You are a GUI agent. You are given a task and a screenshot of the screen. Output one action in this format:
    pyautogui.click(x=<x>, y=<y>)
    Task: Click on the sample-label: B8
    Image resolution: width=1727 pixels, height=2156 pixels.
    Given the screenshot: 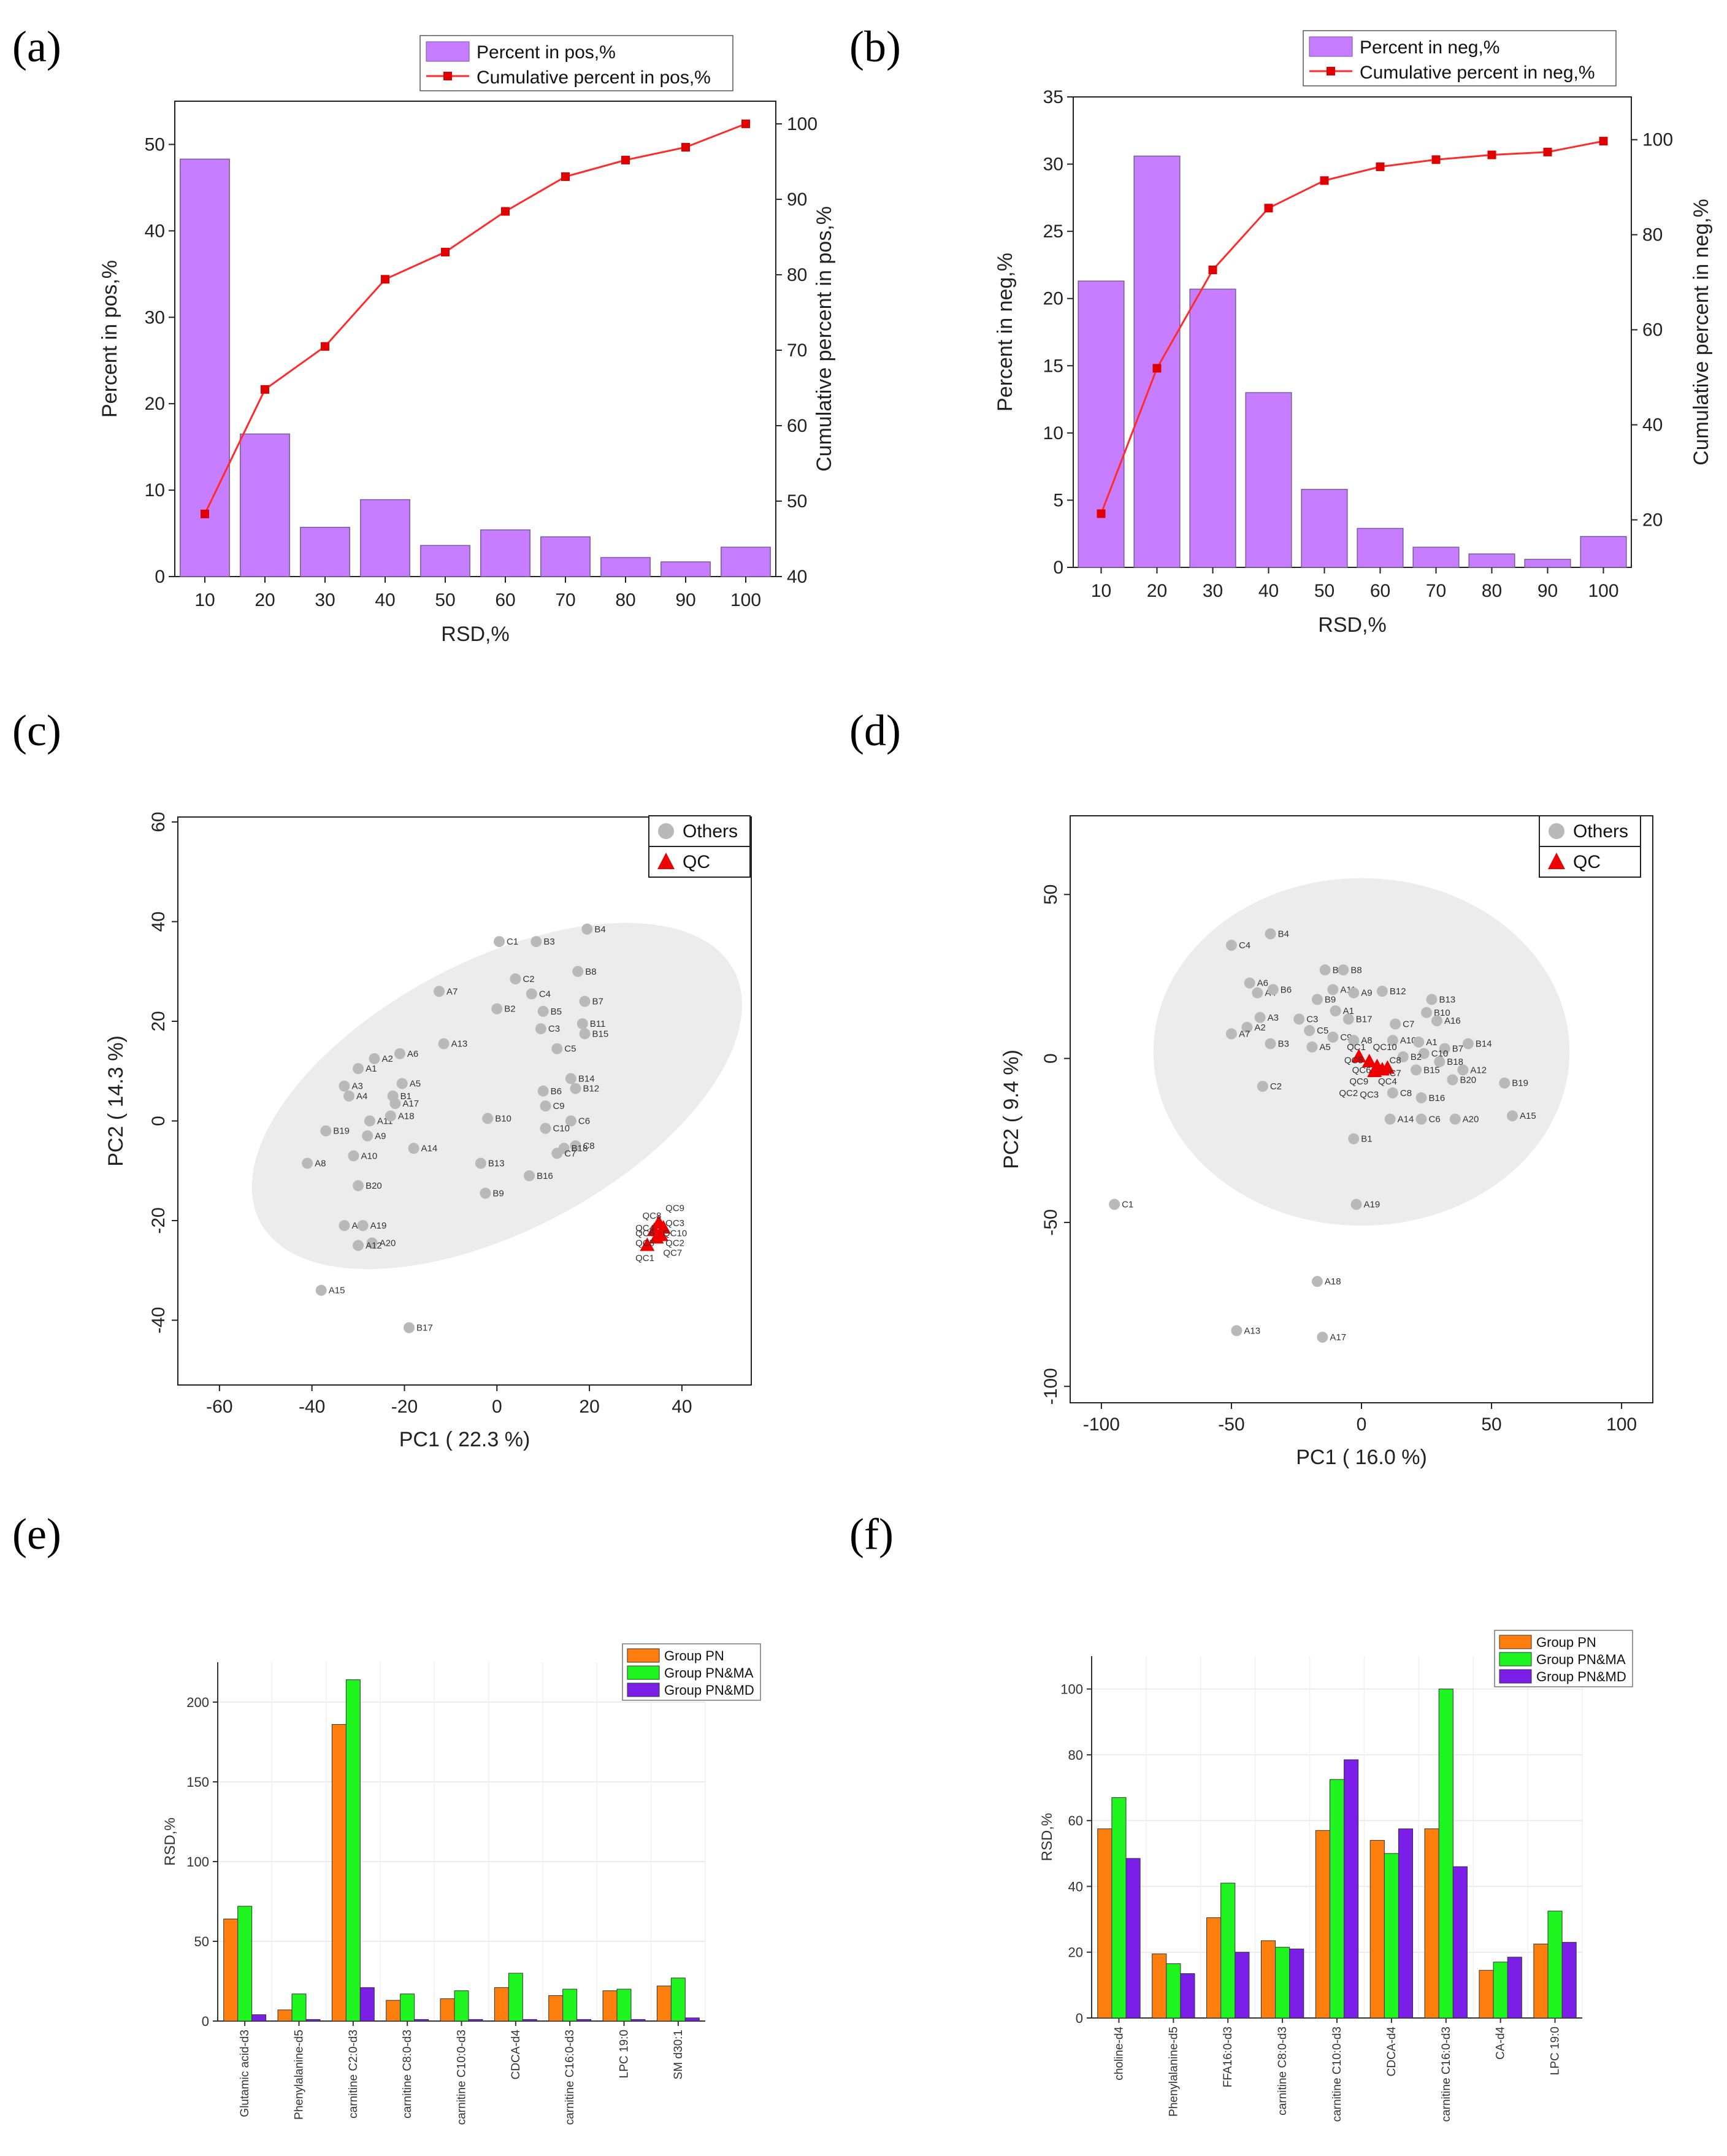 What is the action you would take?
    pyautogui.click(x=590, y=972)
    